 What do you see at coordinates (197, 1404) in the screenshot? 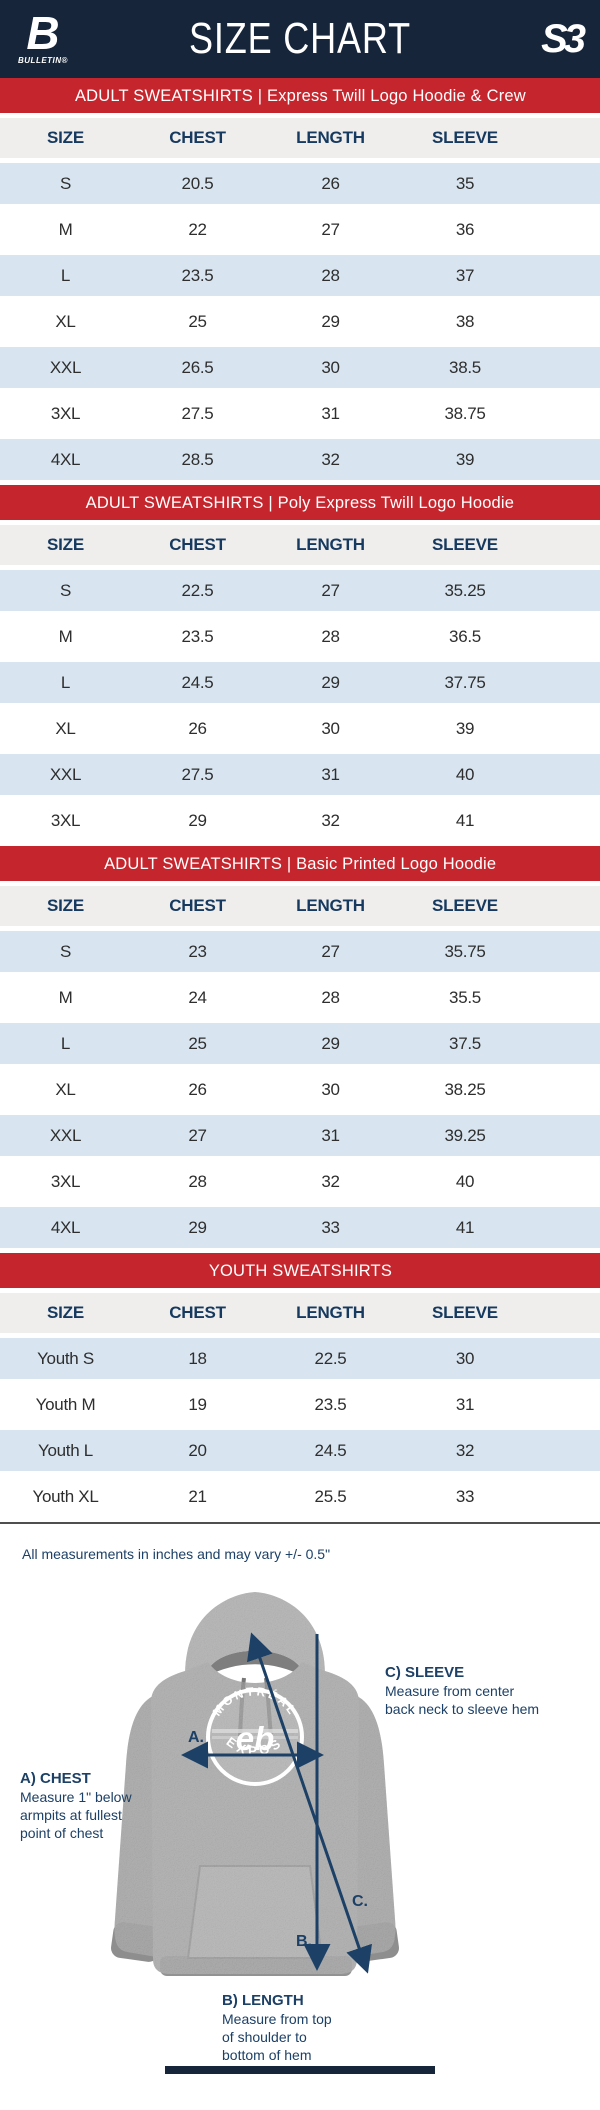
I see `table-cell: 19` at bounding box center [197, 1404].